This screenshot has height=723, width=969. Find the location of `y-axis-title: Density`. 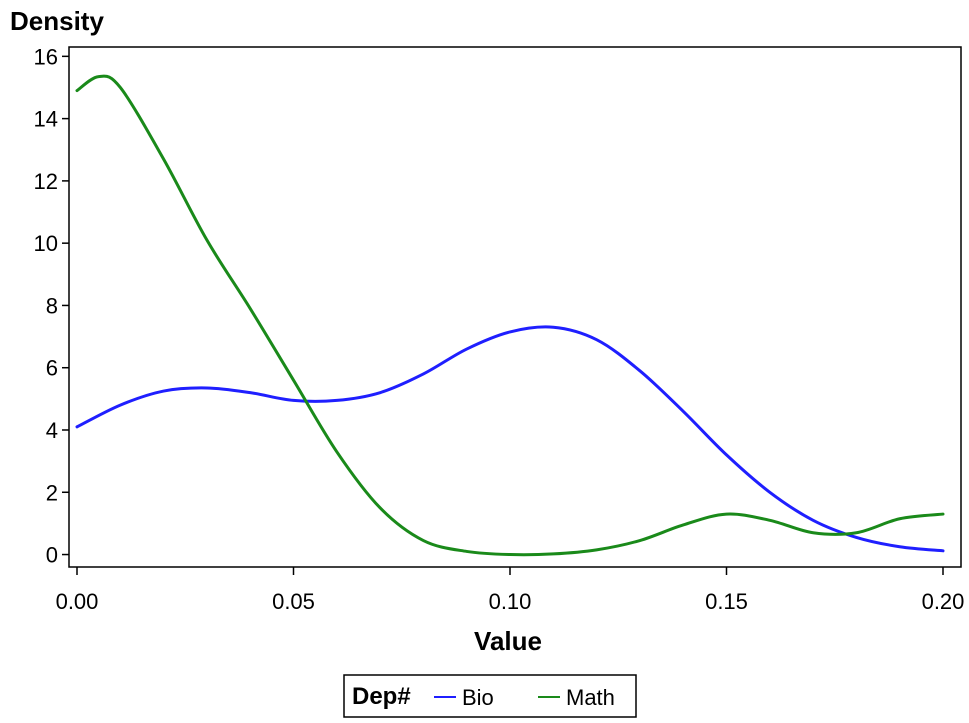

y-axis-title: Density is located at coordinates (57, 21).